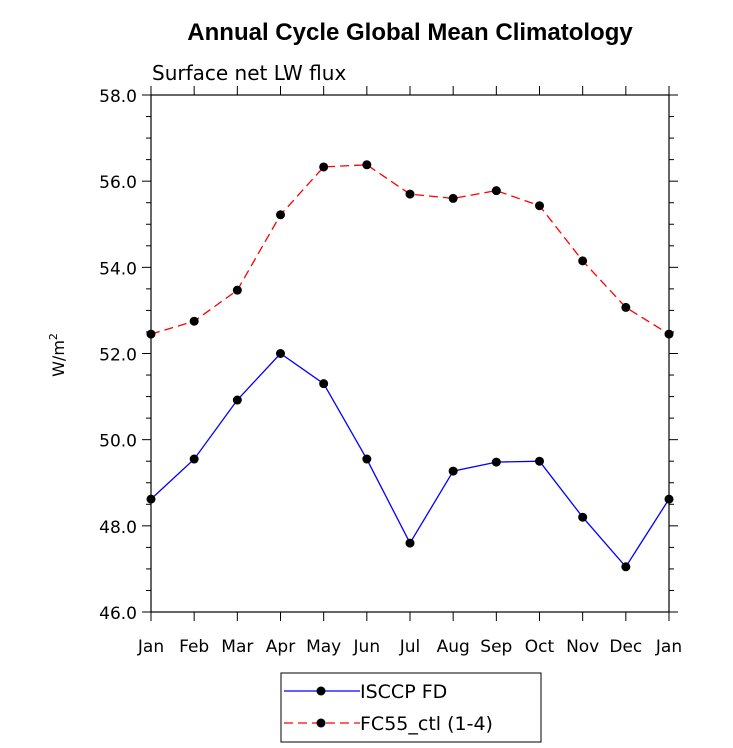 Image resolution: width=733 pixels, height=748 pixels. I want to click on y-tick-label: 52.0, so click(118, 356).